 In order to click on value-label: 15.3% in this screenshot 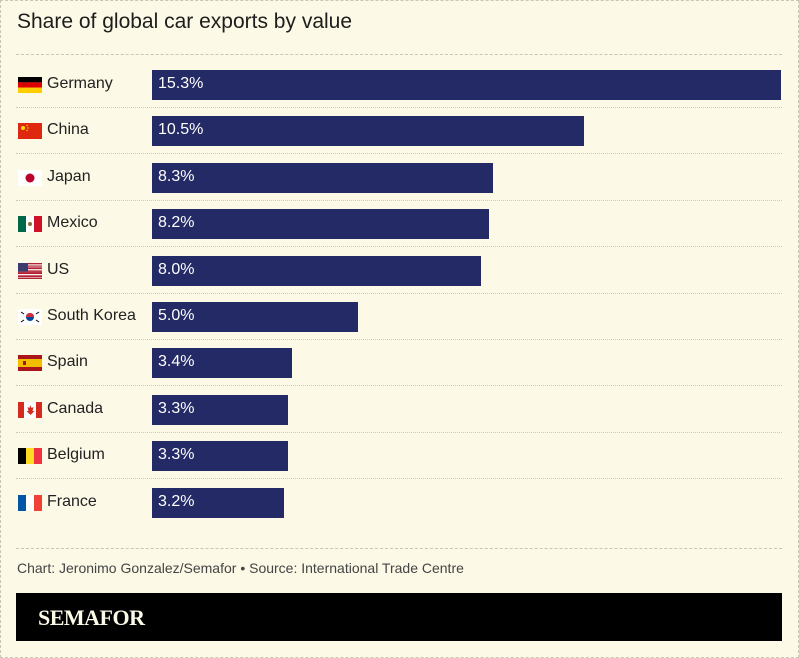, I will do `click(181, 83)`.